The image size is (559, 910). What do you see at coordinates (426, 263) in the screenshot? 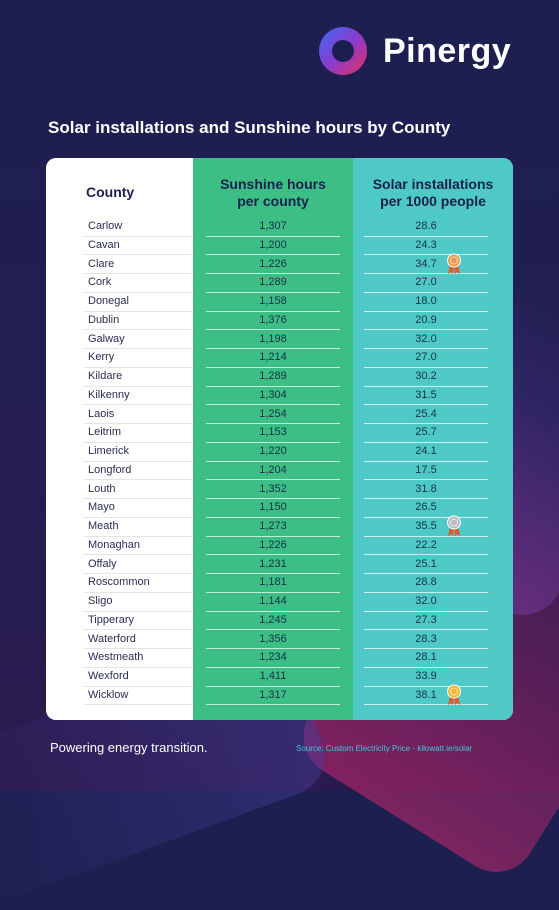
I see `solar-cell: 34.7` at bounding box center [426, 263].